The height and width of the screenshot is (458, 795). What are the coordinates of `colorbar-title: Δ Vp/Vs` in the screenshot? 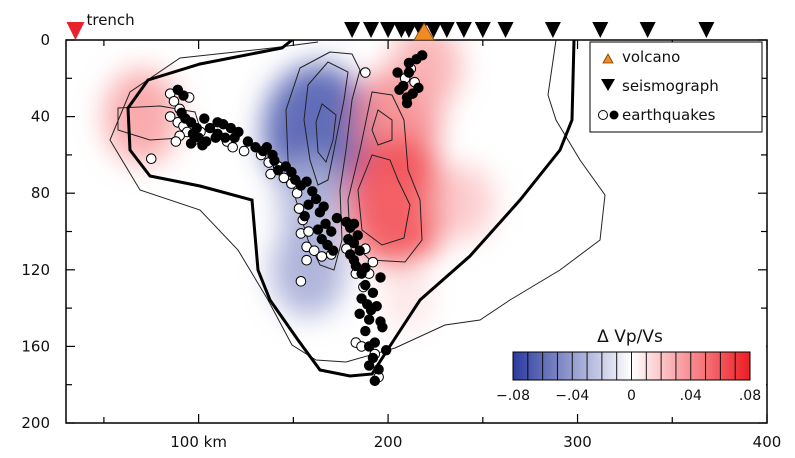 It's located at (630, 337).